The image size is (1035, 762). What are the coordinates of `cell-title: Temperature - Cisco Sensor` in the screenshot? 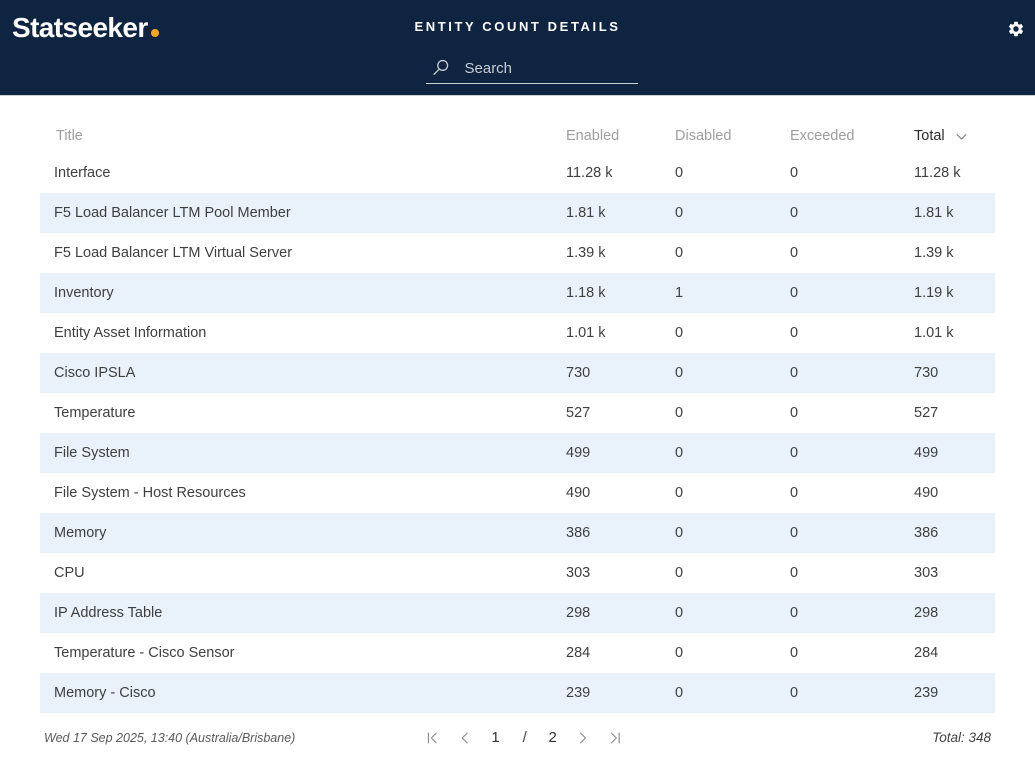 It's located at (144, 653).